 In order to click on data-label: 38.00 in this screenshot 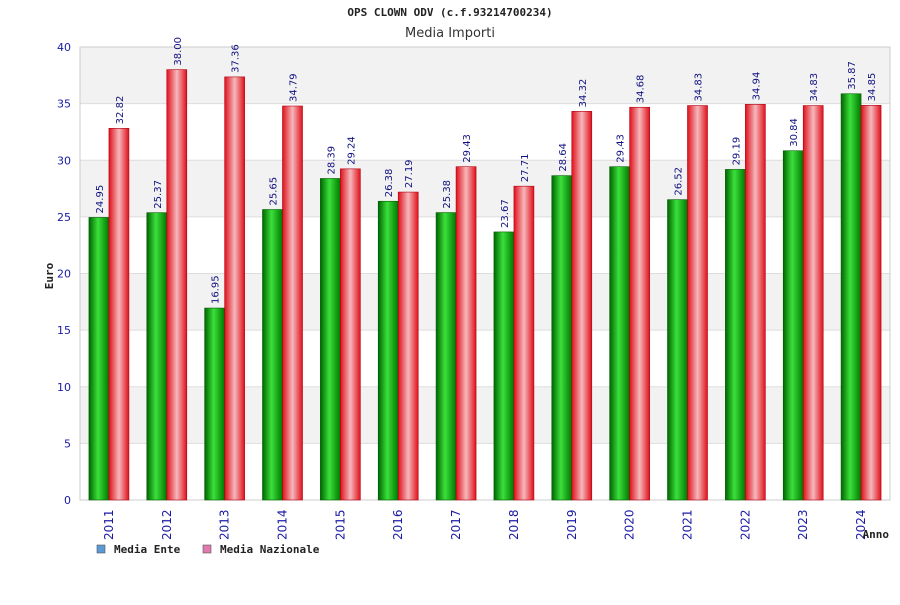, I will do `click(178, 51)`.